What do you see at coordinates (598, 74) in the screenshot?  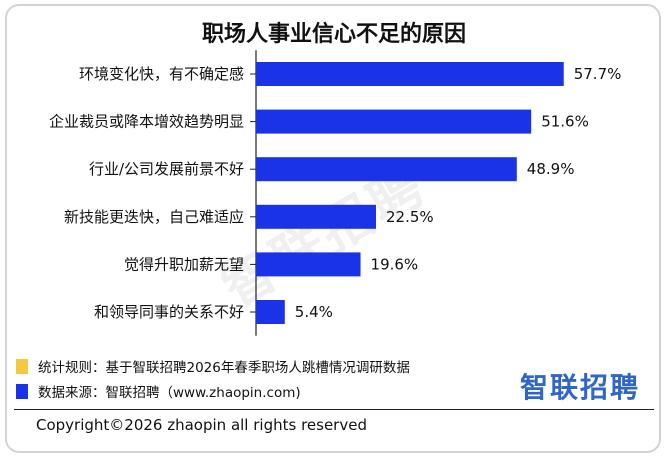 I see `value-label: 57.7%` at bounding box center [598, 74].